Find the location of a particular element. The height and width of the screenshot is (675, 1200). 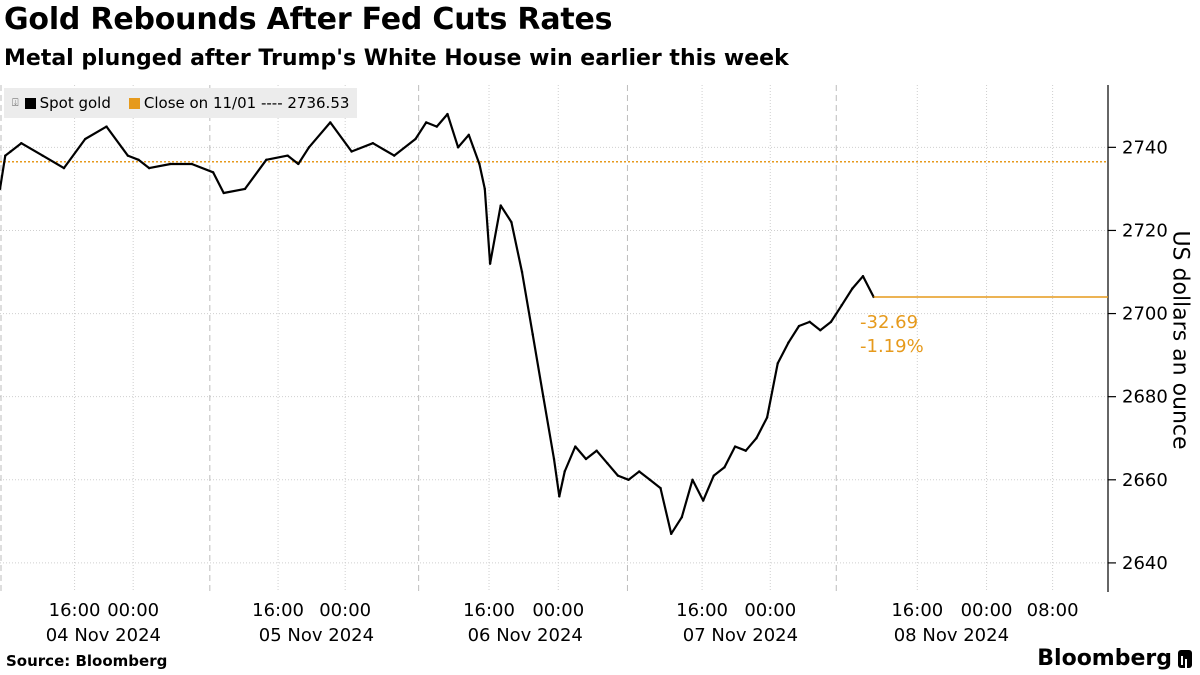

y-tick-label: 2680 is located at coordinates (1145, 397).